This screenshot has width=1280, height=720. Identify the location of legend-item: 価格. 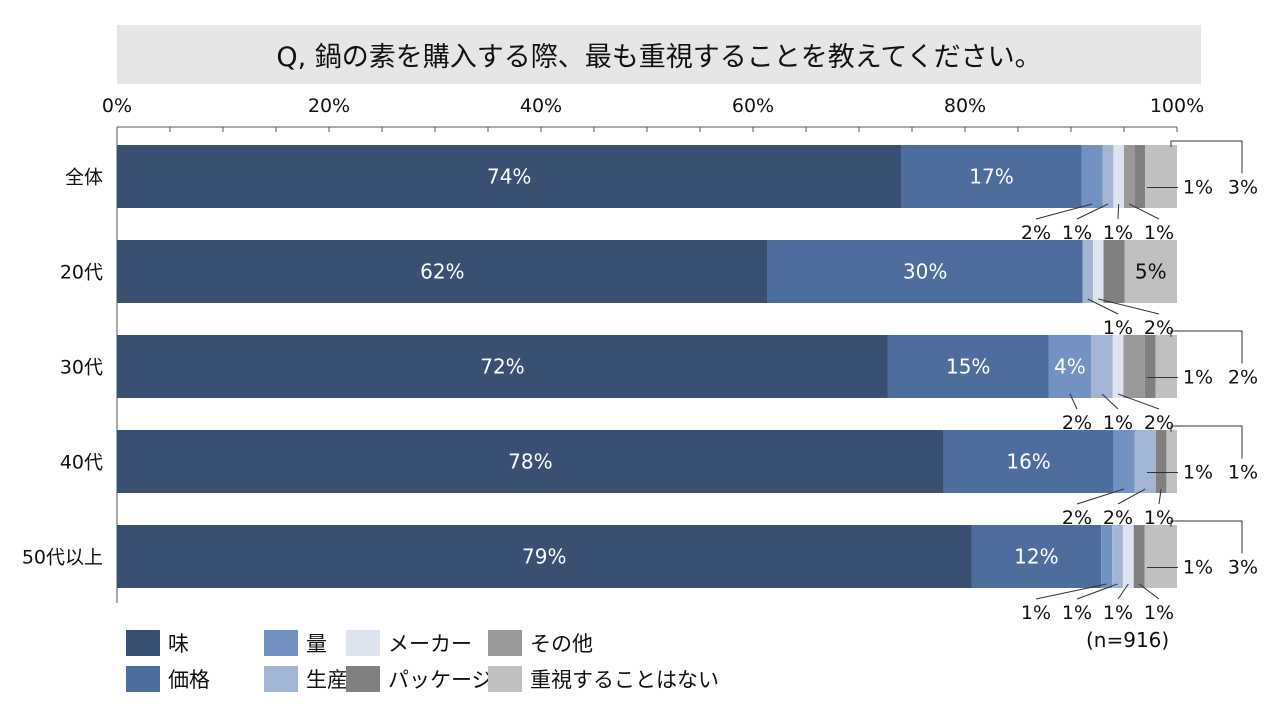
(168, 679).